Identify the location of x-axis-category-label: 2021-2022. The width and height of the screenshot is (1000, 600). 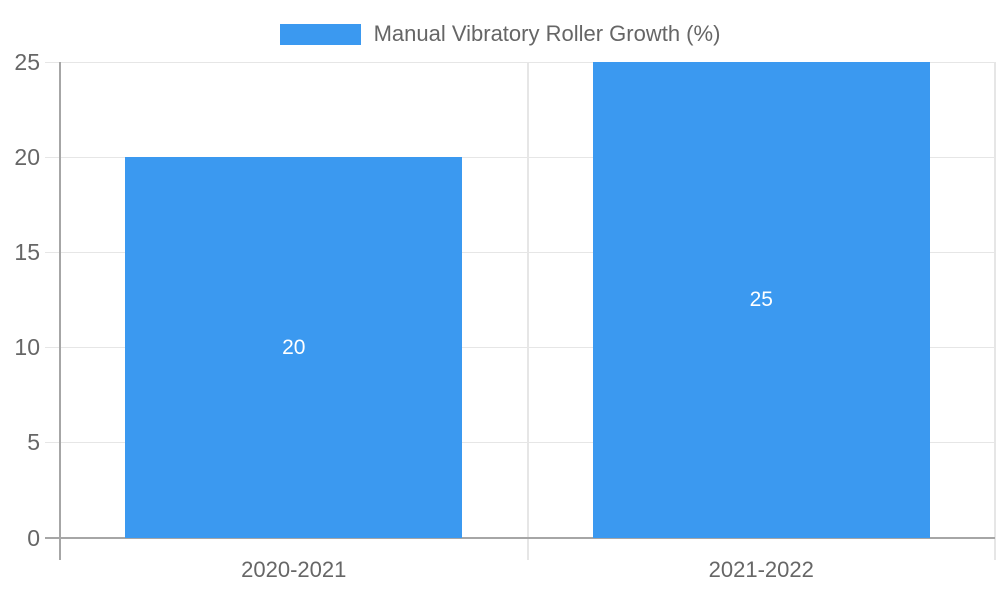
(761, 569).